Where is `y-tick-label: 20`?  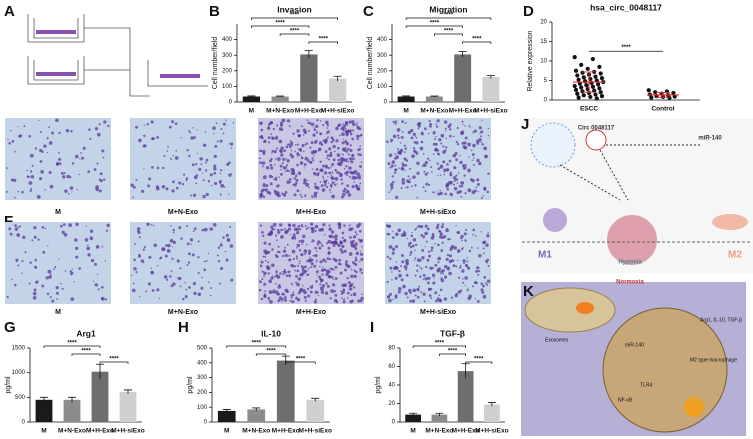 y-tick-label: 20 is located at coordinates (391, 404).